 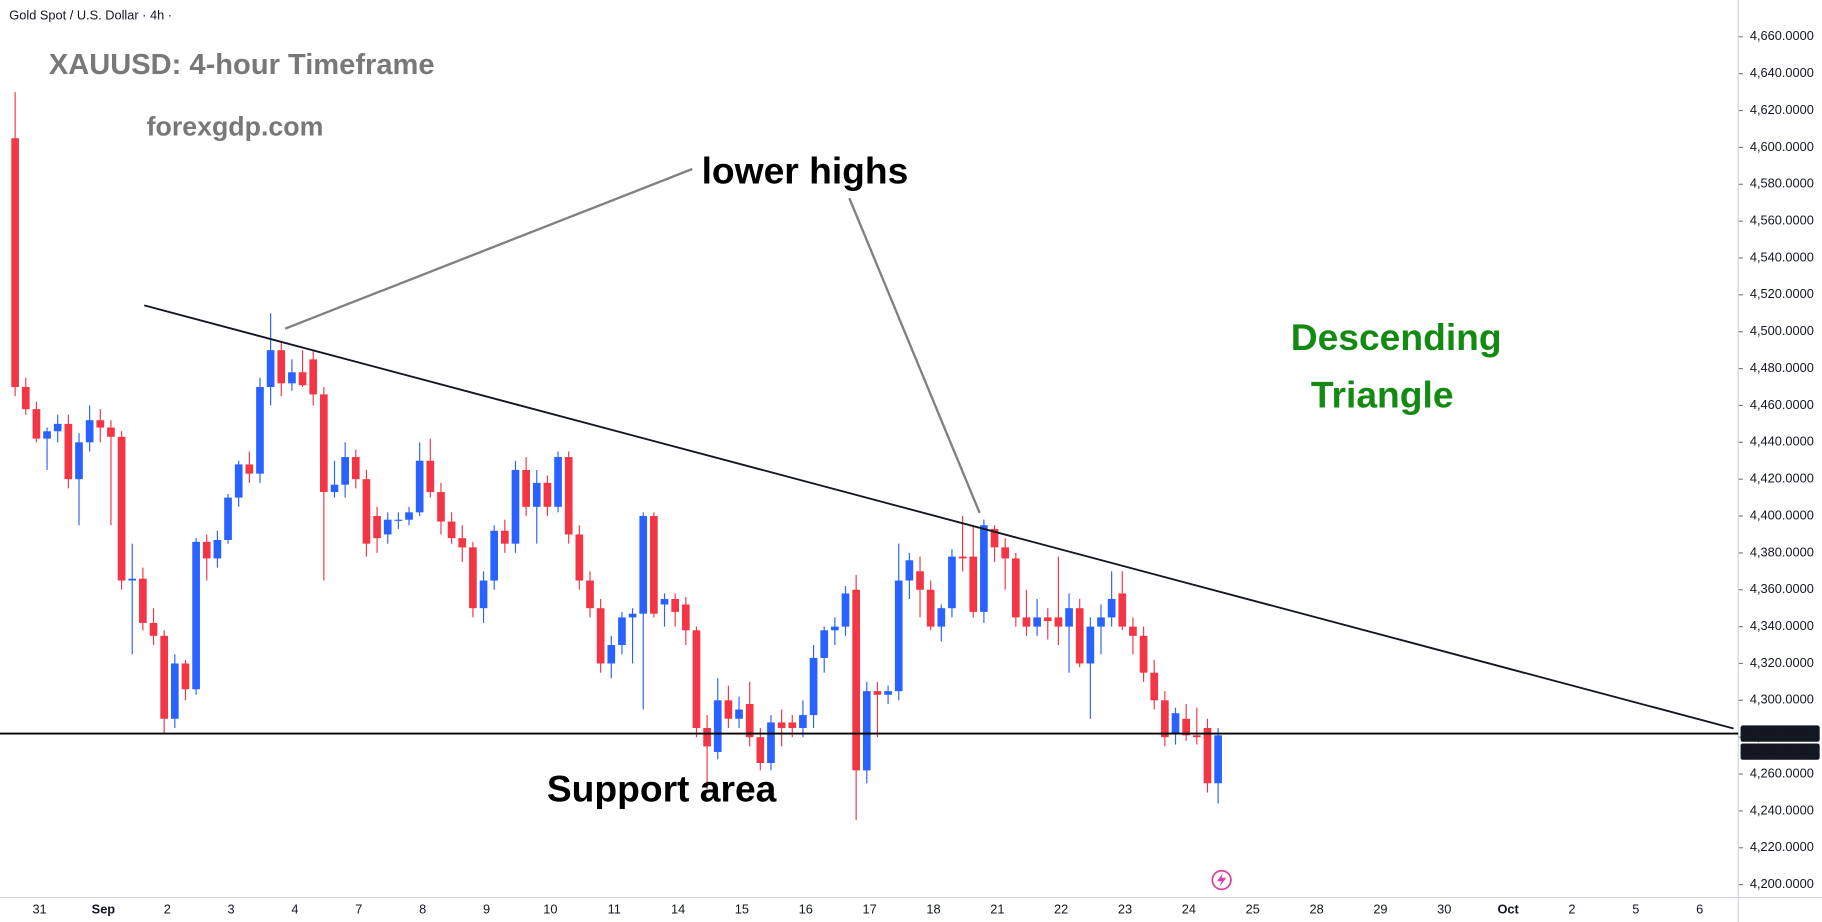 I want to click on grid, so click(x=1740, y=461).